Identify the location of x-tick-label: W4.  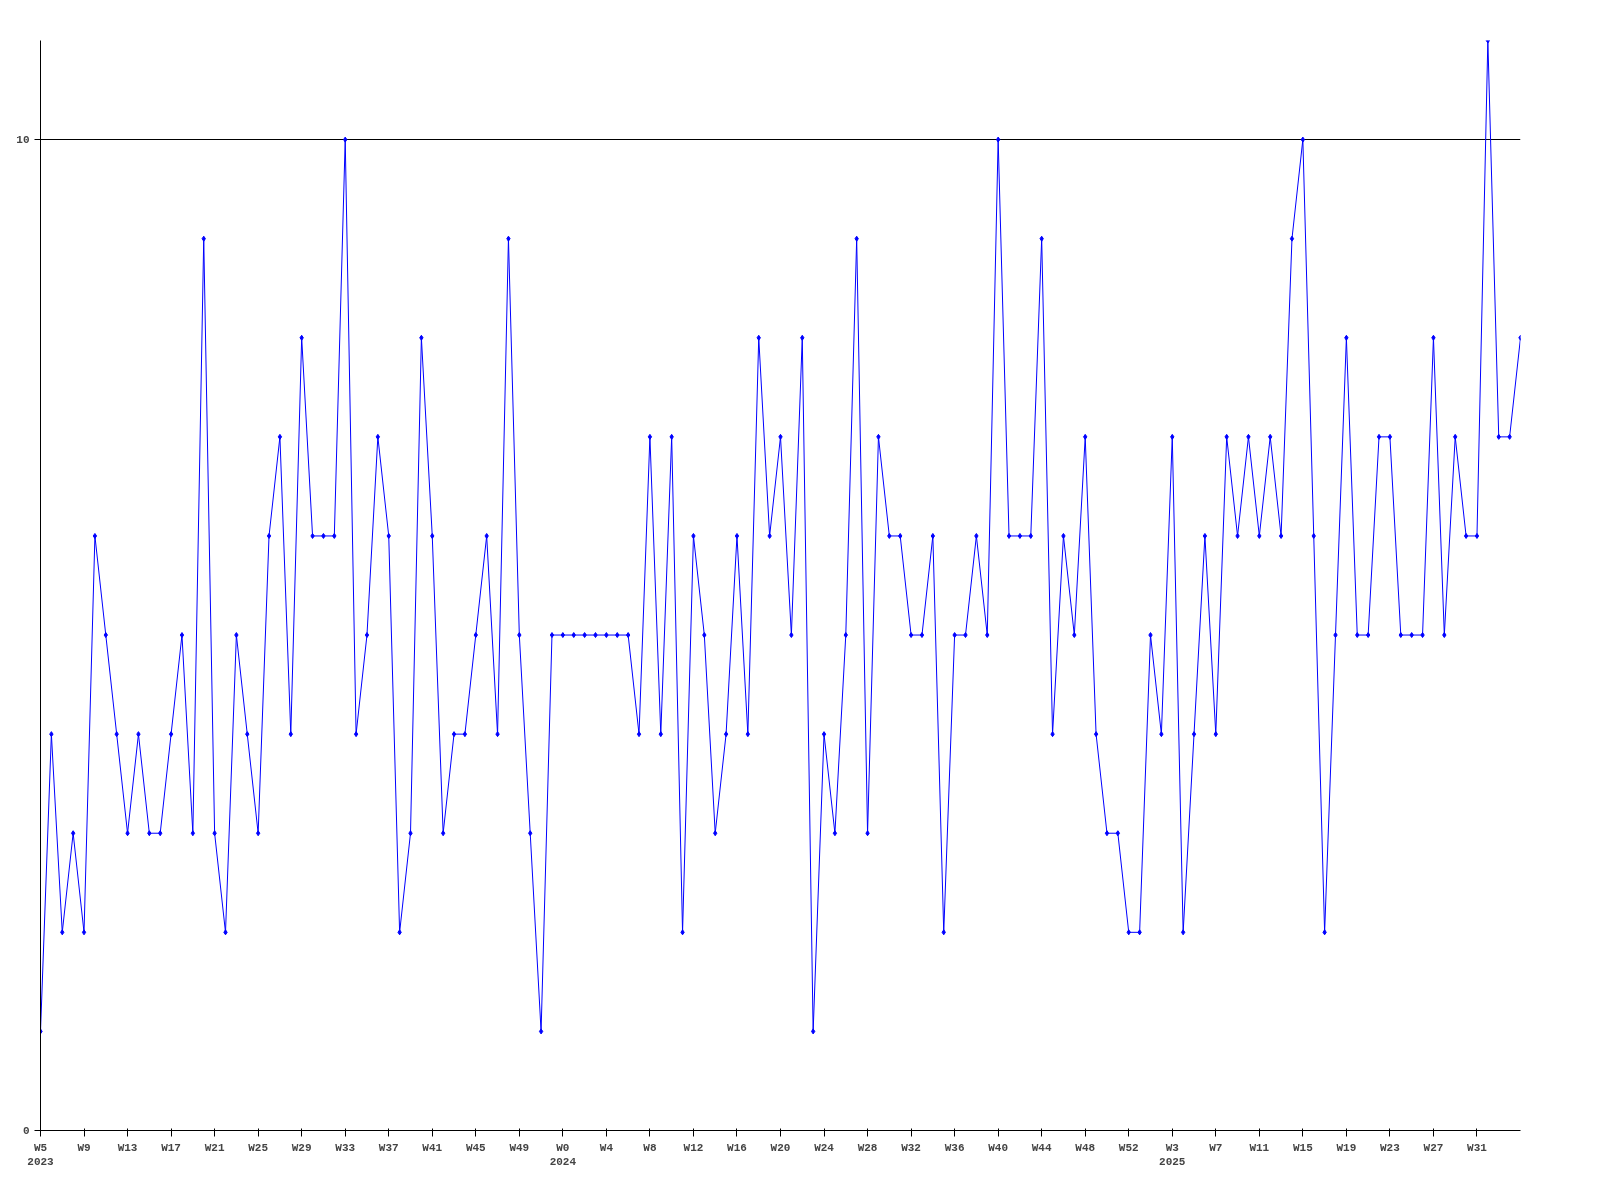
(606, 1147).